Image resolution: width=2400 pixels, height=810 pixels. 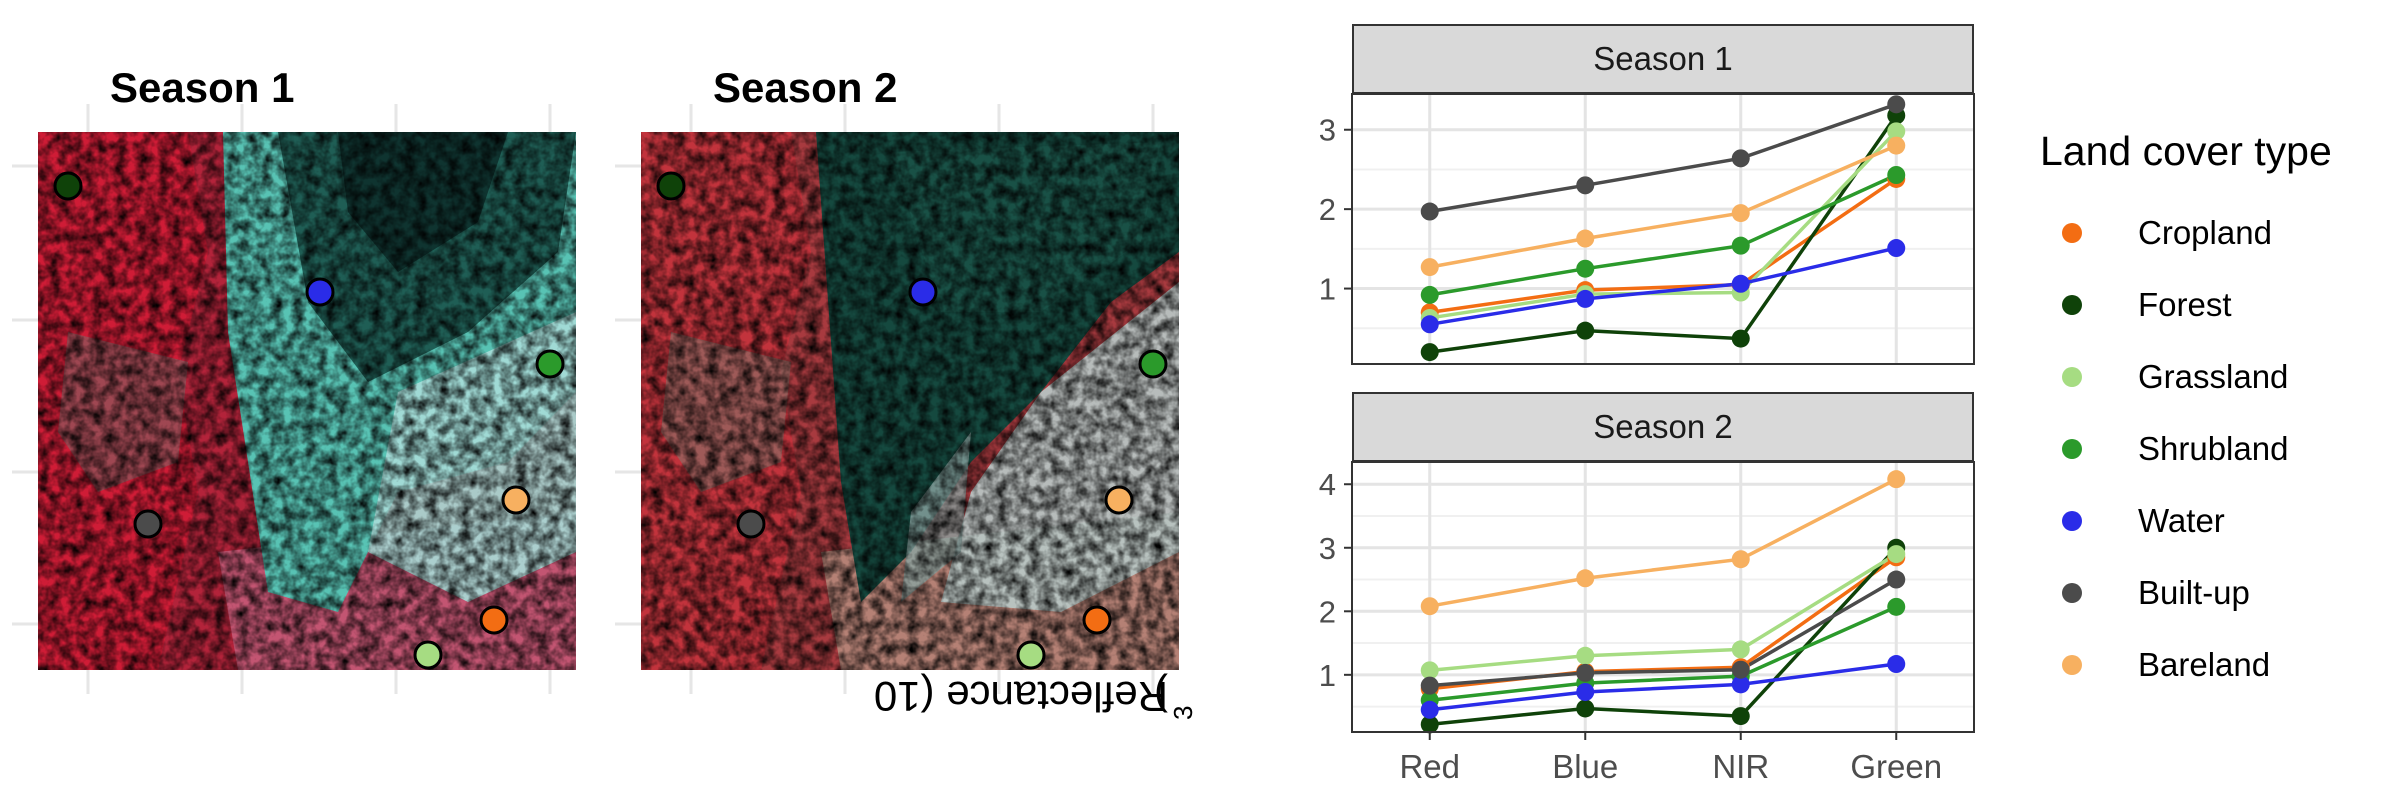 I want to click on legend-label: Shrubland, so click(x=2213, y=448).